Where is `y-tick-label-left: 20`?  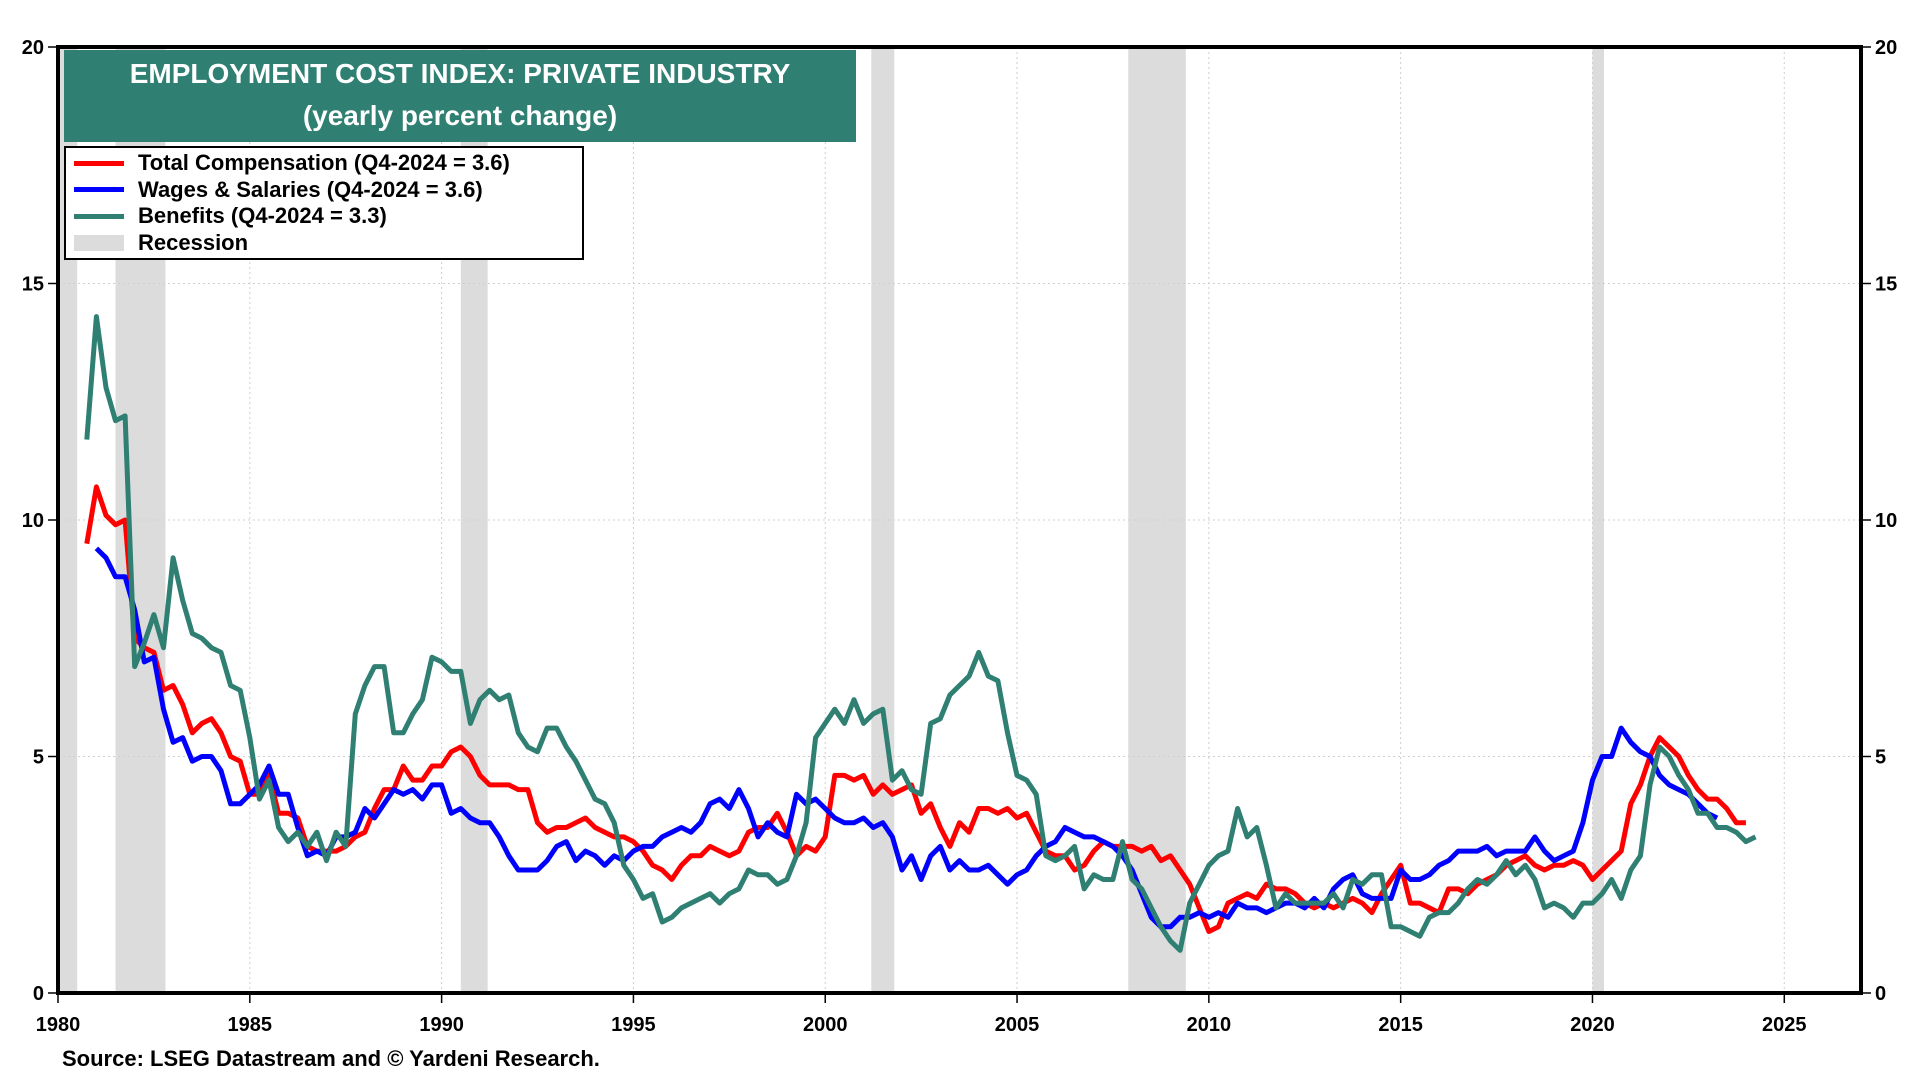 y-tick-label-left: 20 is located at coordinates (33, 48).